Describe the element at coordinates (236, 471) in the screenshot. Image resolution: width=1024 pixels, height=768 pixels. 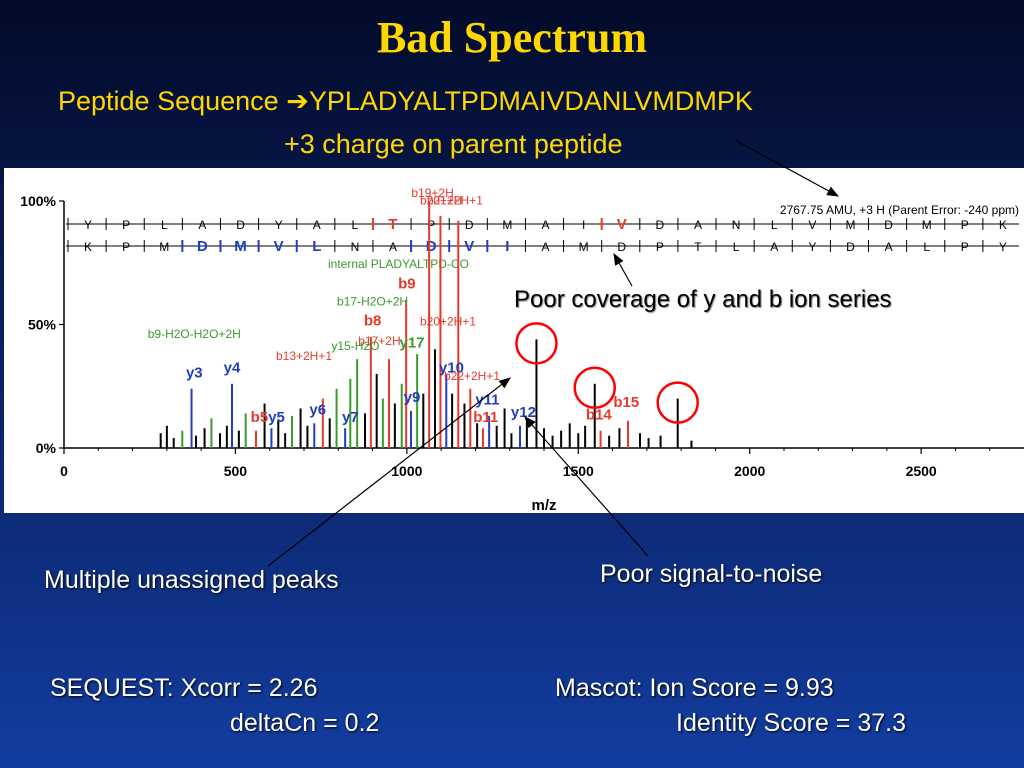
I see `x-tick-label: 500` at that location.